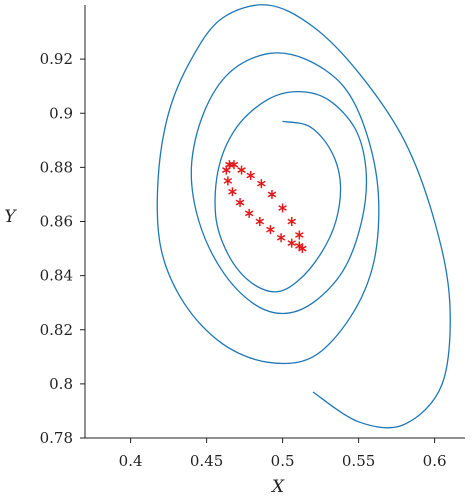 The image size is (472, 500). Describe the element at coordinates (56, 276) in the screenshot. I see `y-tick-label: 0.84` at that location.